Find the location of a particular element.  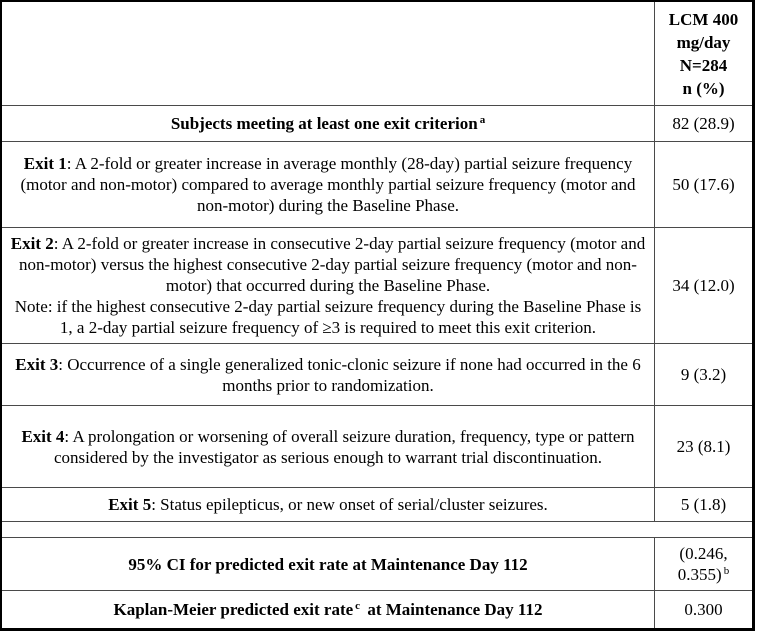

exit-1-value: 50 (17.6) is located at coordinates (703, 184).